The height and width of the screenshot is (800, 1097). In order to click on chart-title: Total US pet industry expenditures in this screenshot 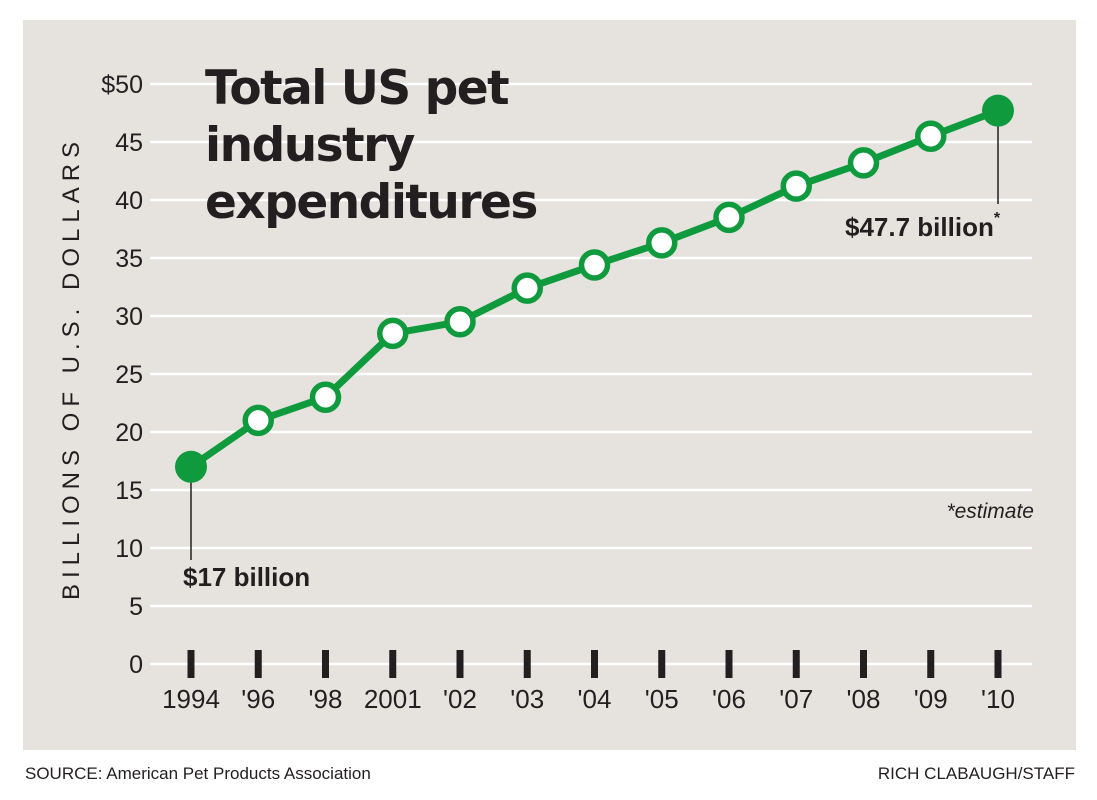, I will do `click(371, 145)`.